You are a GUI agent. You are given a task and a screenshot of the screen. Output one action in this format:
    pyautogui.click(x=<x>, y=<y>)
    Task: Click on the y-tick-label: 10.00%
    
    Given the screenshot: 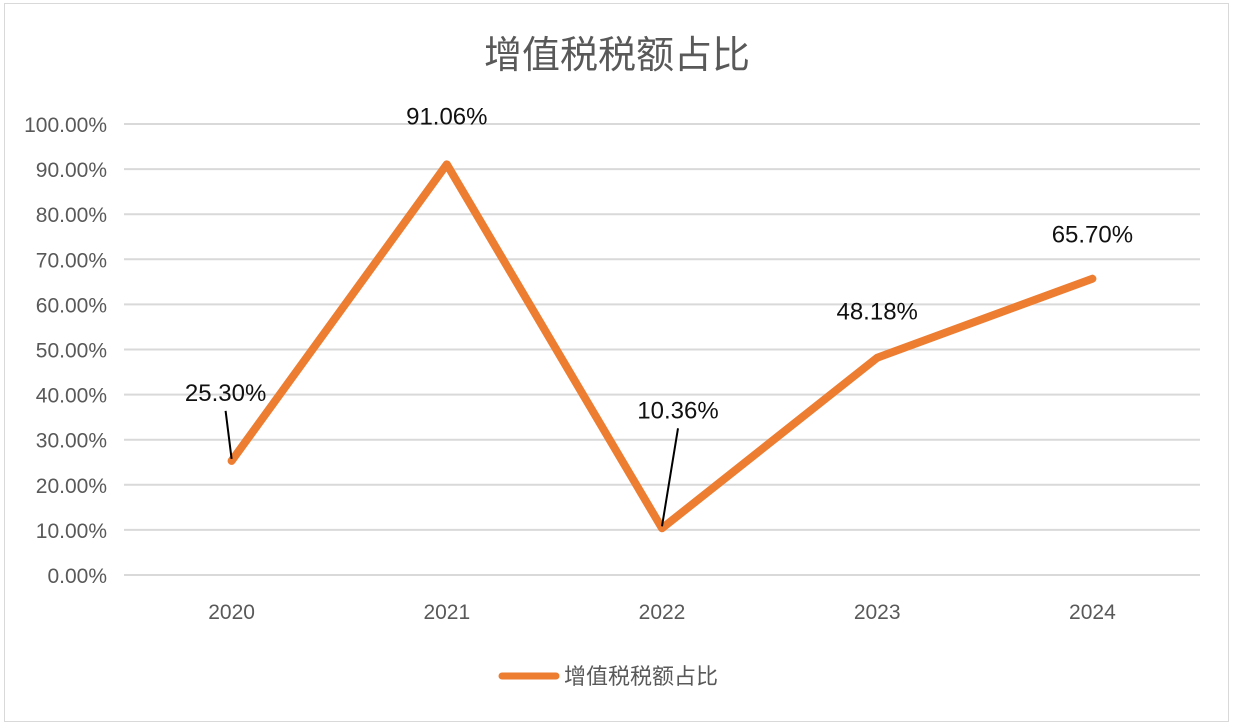 What is the action you would take?
    pyautogui.click(x=71, y=531)
    